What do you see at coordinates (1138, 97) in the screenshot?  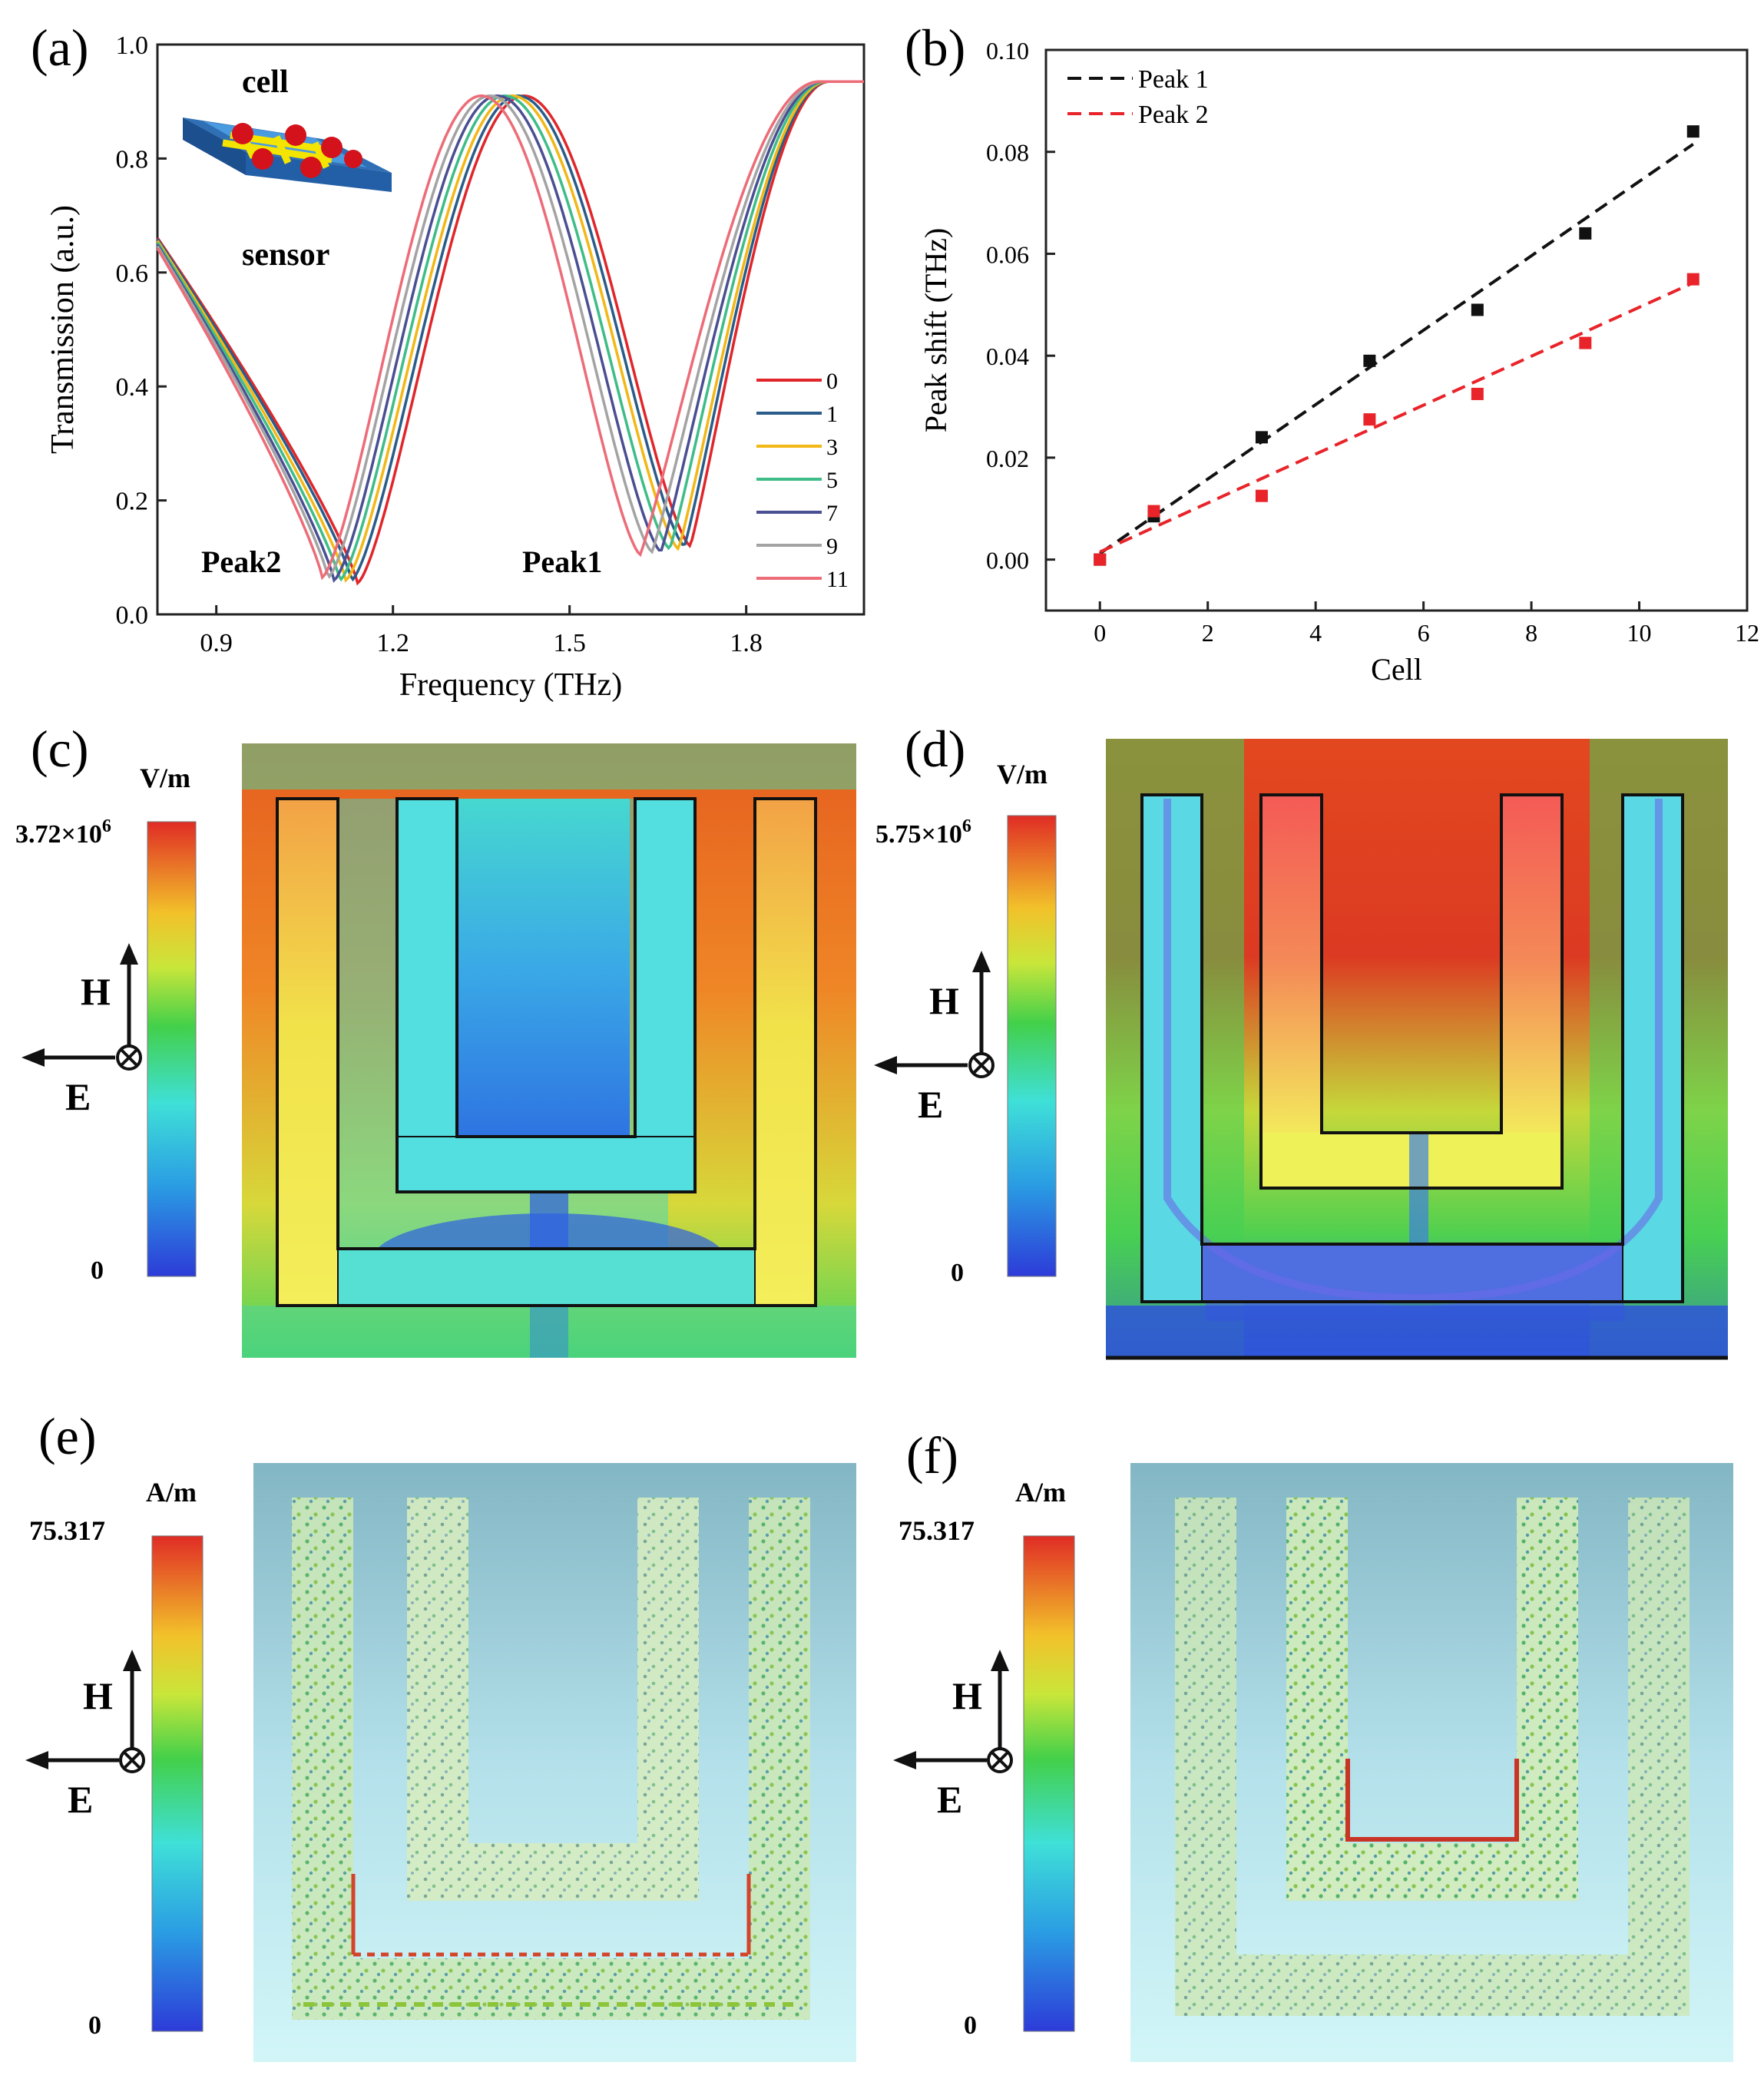 I see `panel-b-legend: Peak 1 Peak 2` at bounding box center [1138, 97].